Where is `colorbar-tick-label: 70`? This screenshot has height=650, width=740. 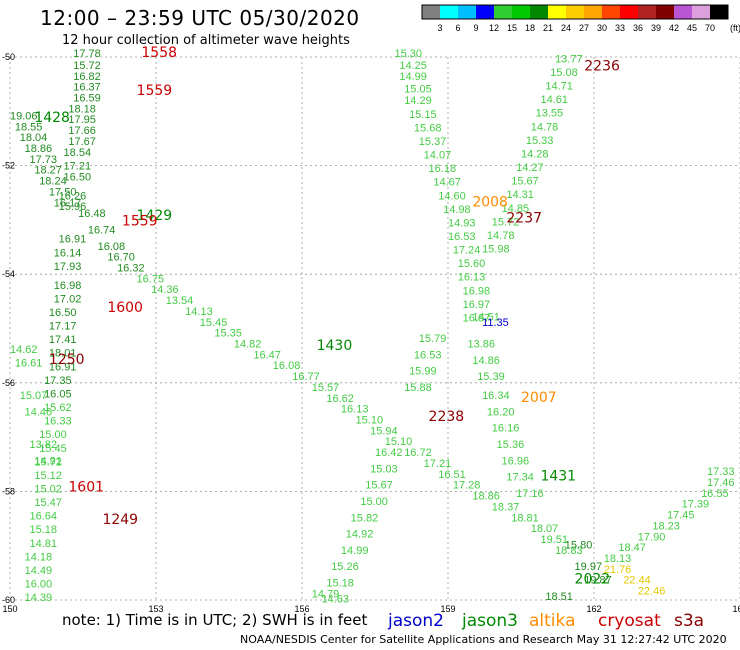 colorbar-tick-label: 70 is located at coordinates (710, 28).